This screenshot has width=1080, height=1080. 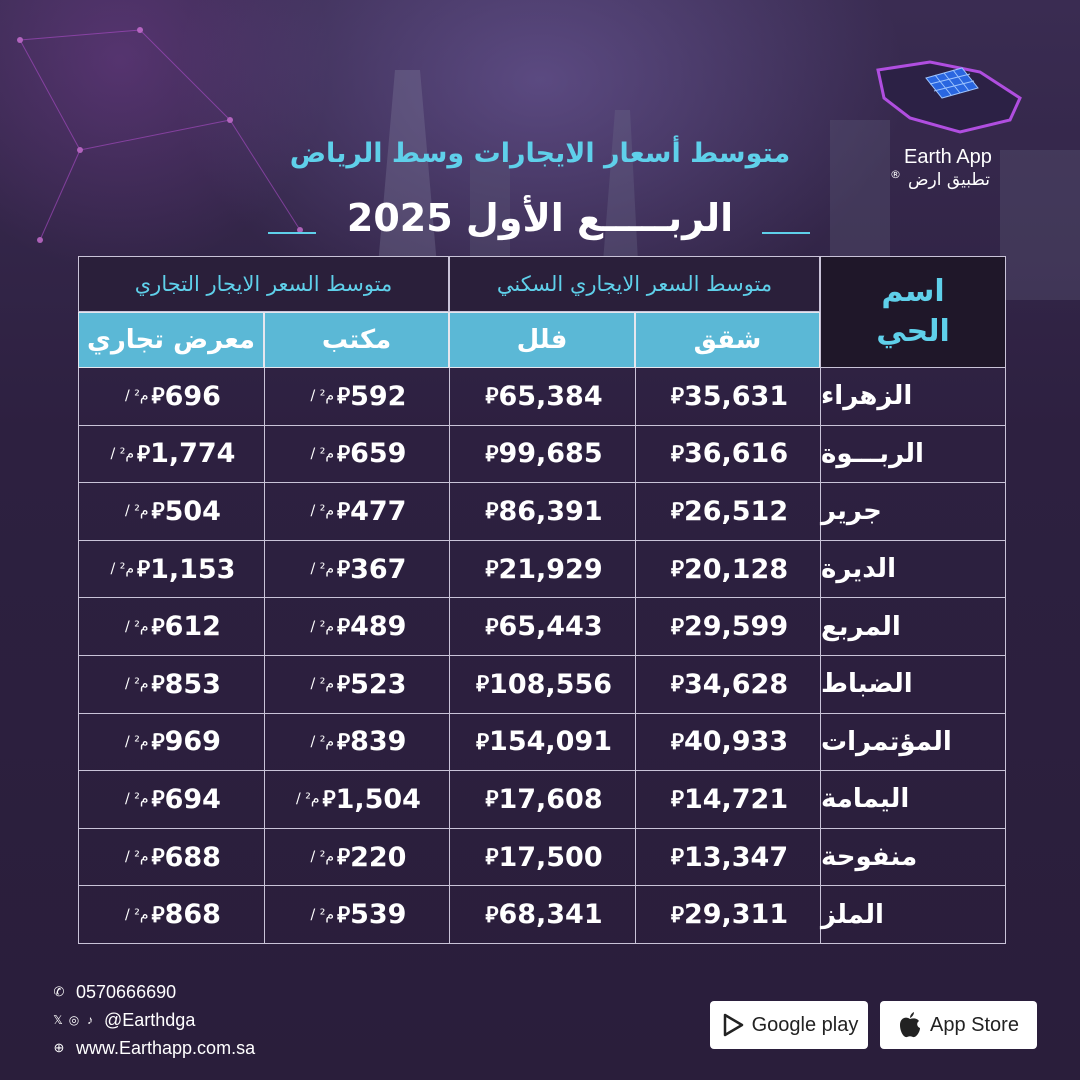 I want to click on table-row: / م² ⃁ 969/ م² ⃁ 839 ⃁ 154,091 ⃁ 40,933 المؤتمرات, so click(x=542, y=742).